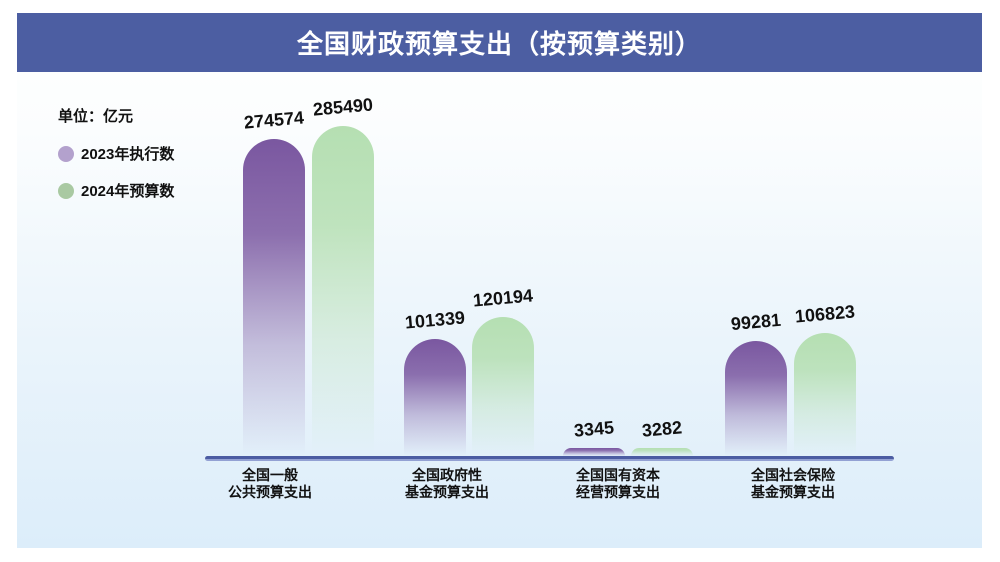  I want to click on bar-series0-group2, so click(594, 452).